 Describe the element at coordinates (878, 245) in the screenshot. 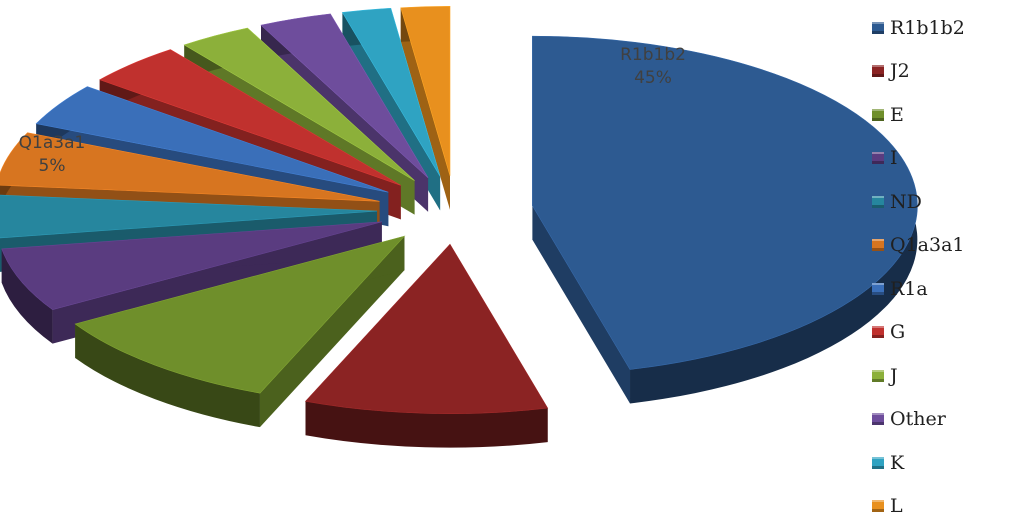

I see `legend-swatch-q1a3a1` at that location.